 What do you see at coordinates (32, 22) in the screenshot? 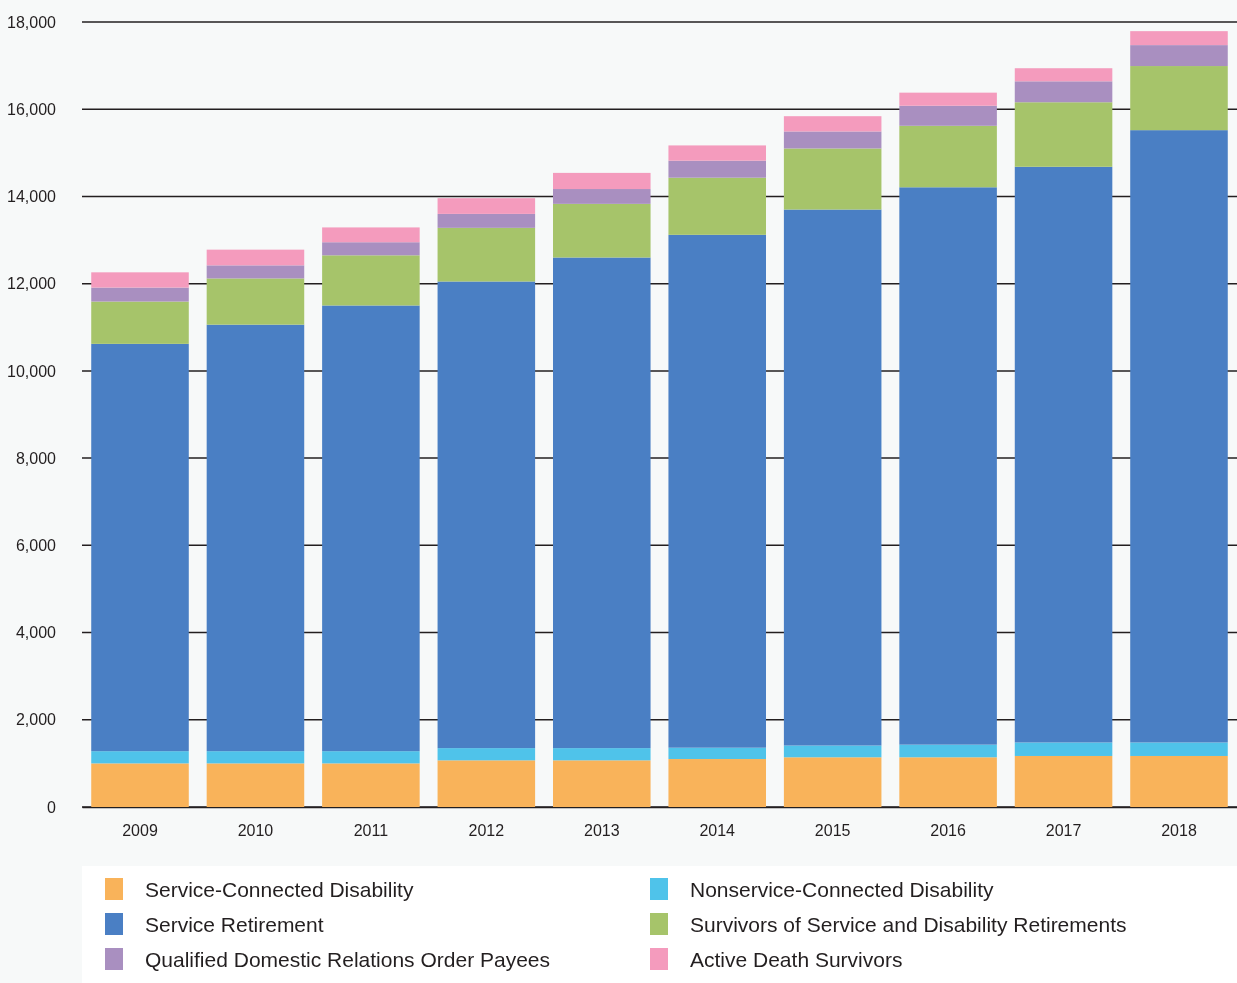
I see `y-tick-label: 18,000` at bounding box center [32, 22].